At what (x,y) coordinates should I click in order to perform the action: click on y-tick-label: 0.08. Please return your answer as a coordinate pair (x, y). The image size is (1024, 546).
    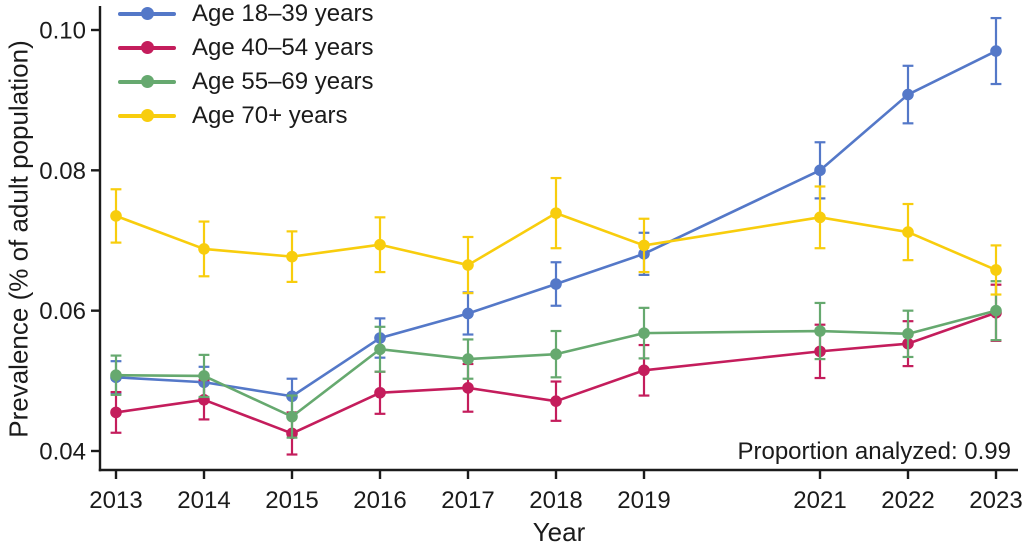
    Looking at the image, I should click on (62, 171).